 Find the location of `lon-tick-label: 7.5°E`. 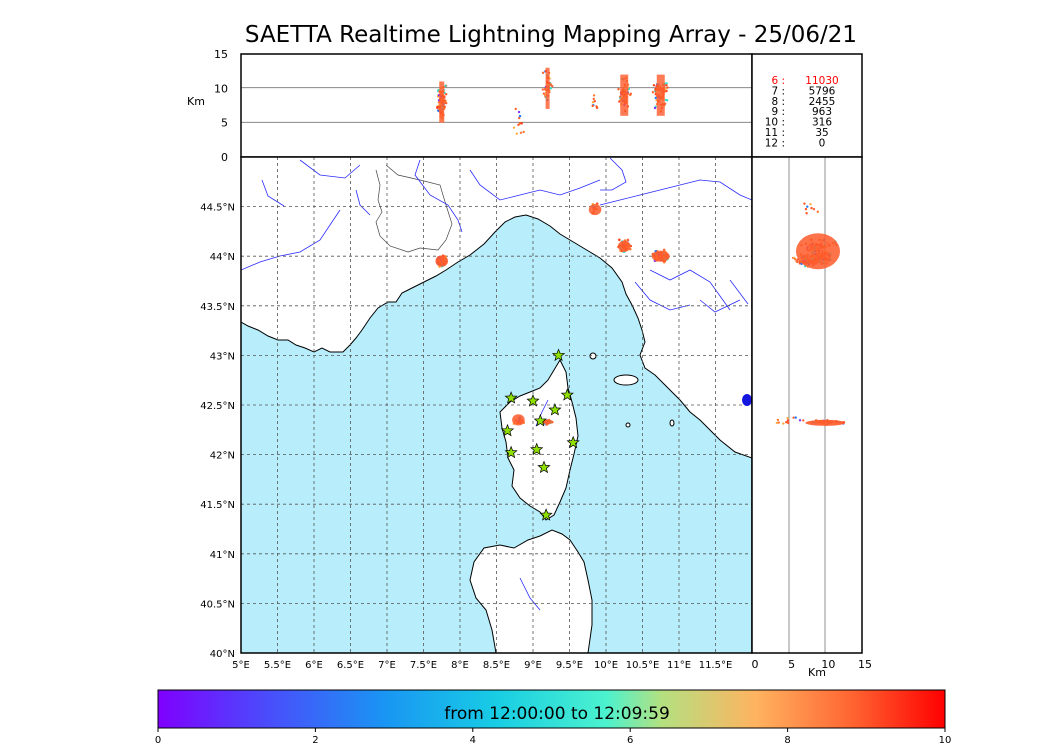

lon-tick-label: 7.5°E is located at coordinates (423, 665).